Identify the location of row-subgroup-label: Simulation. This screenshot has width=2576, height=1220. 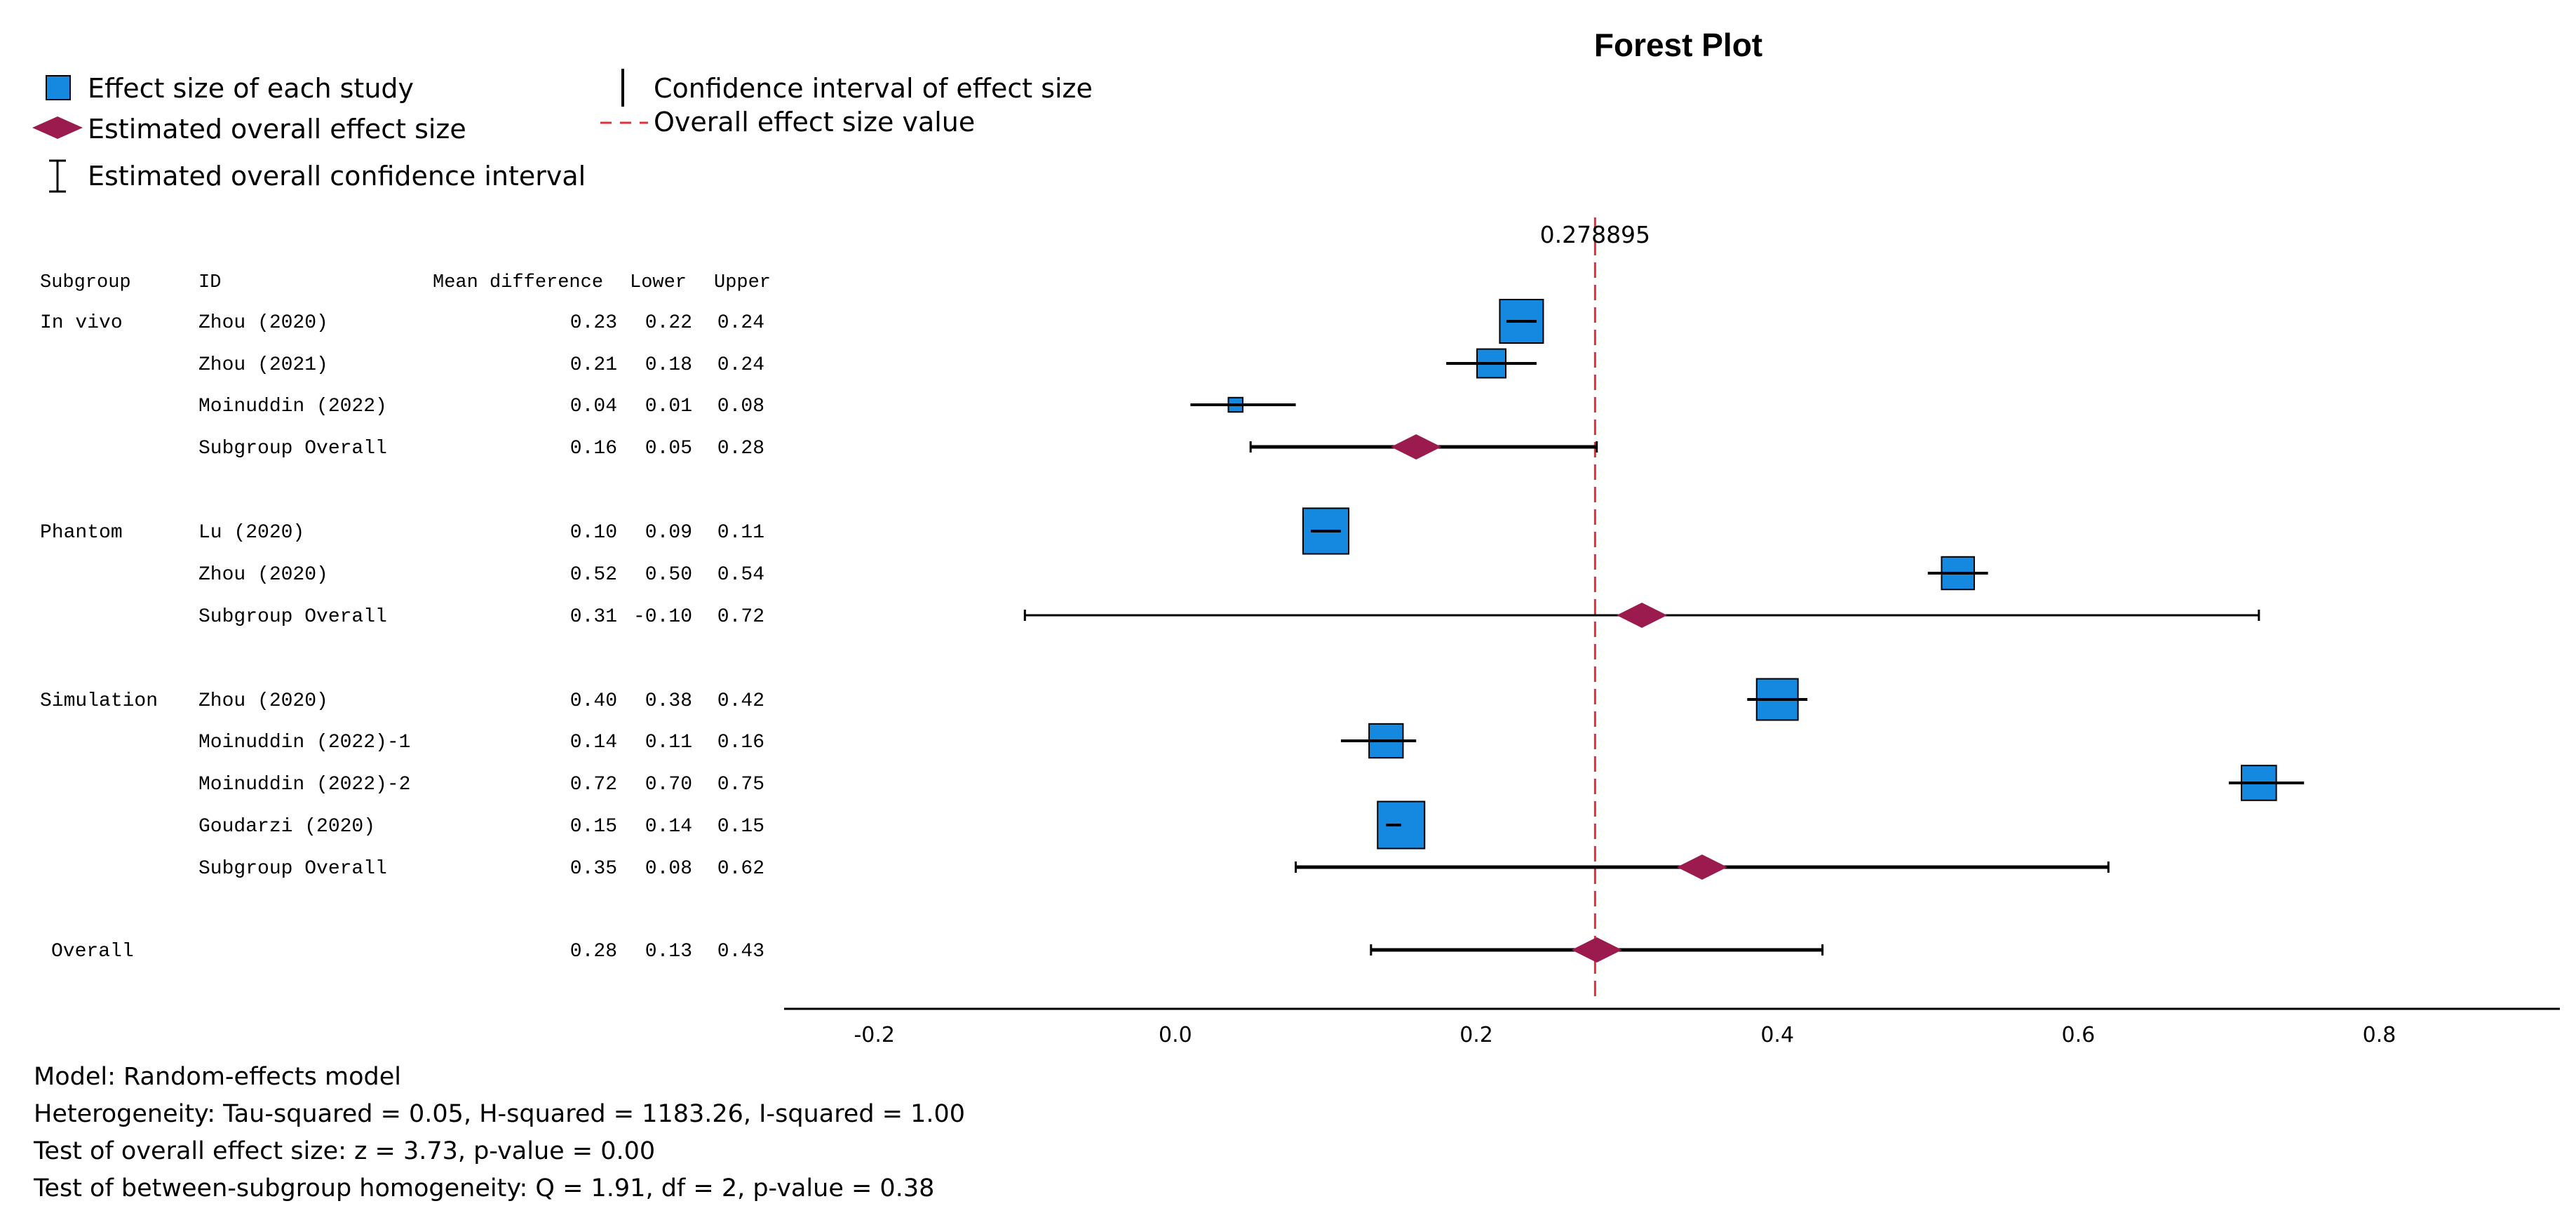
(99, 701).